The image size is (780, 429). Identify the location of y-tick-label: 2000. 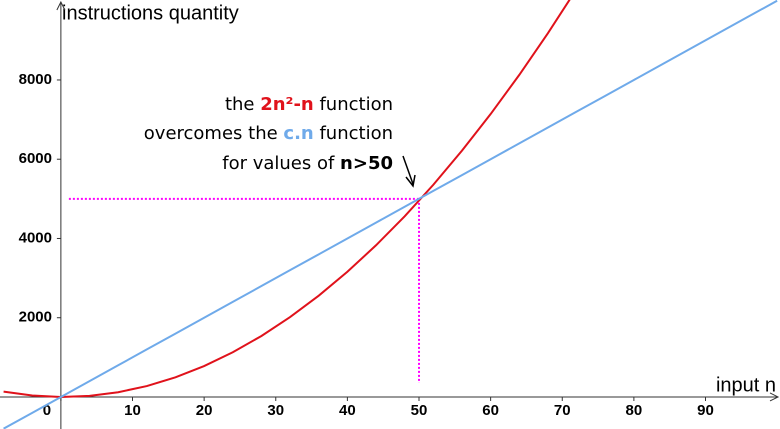
(35, 317).